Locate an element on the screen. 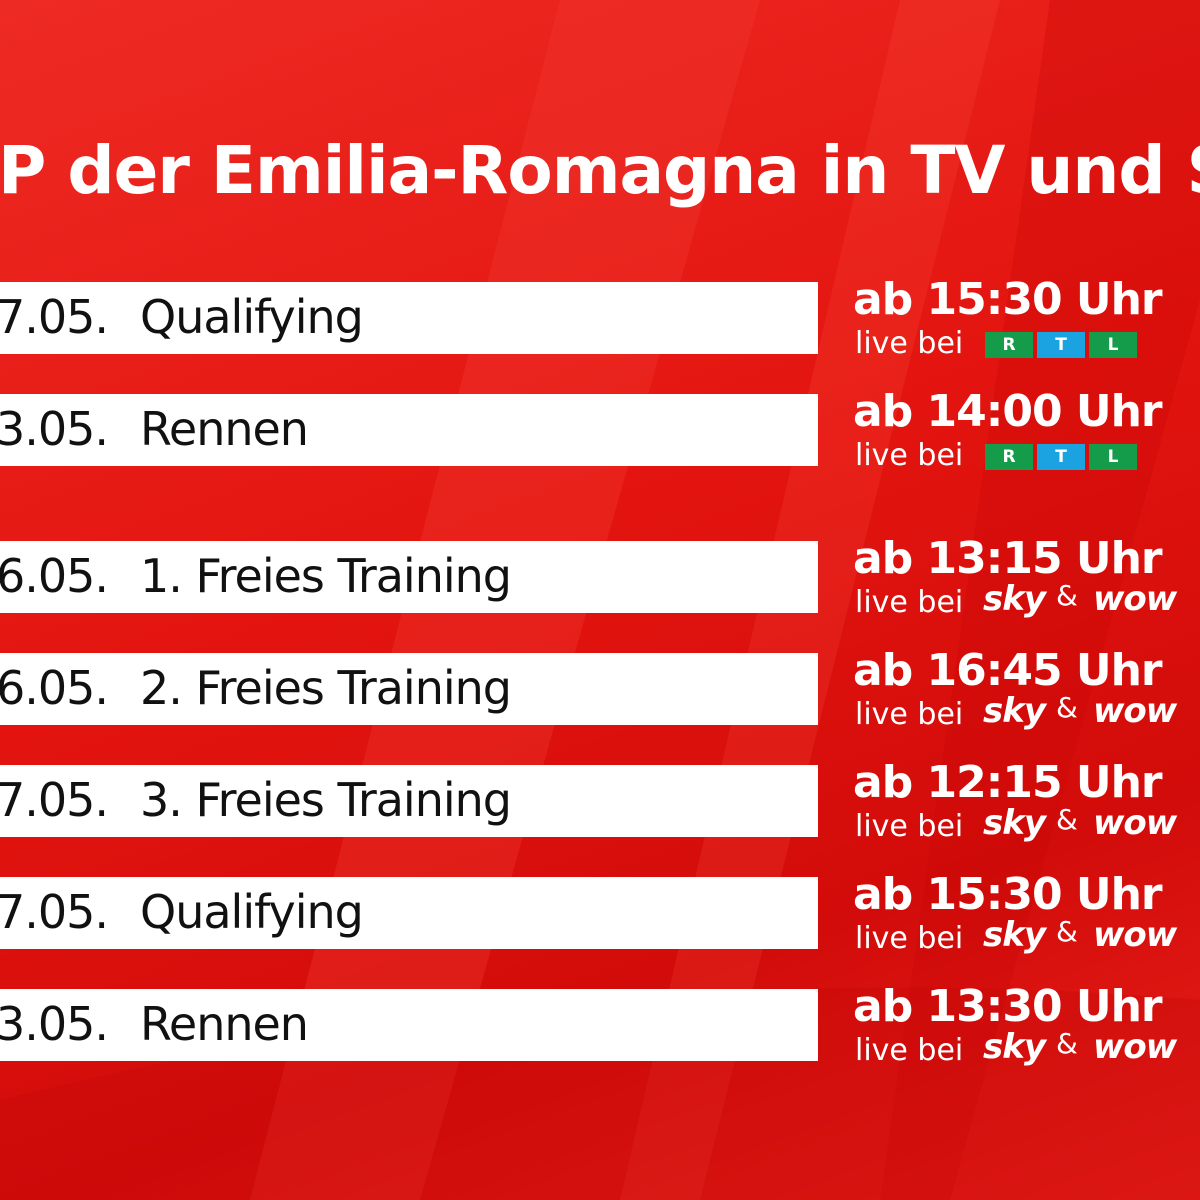  schedule-bar: 6.05. 1. Freies Training is located at coordinates (409, 577).